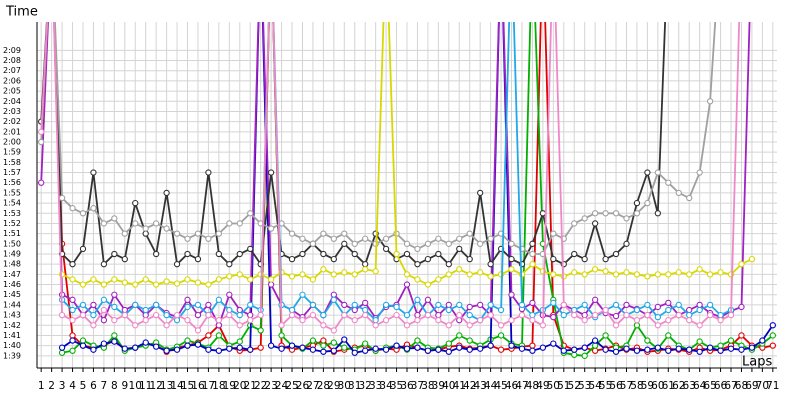 The height and width of the screenshot is (400, 800). I want to click on x-tick-label: 49, so click(542, 386).